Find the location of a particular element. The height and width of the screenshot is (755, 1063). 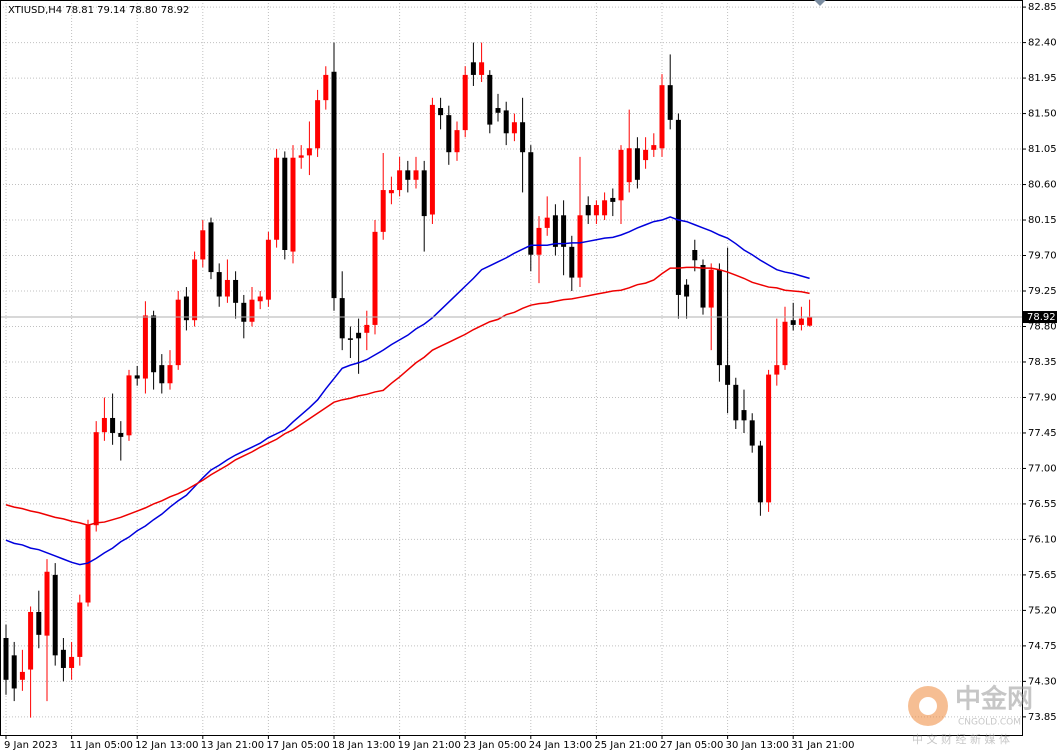

y-tick-label: 81.05 is located at coordinates (1042, 149).